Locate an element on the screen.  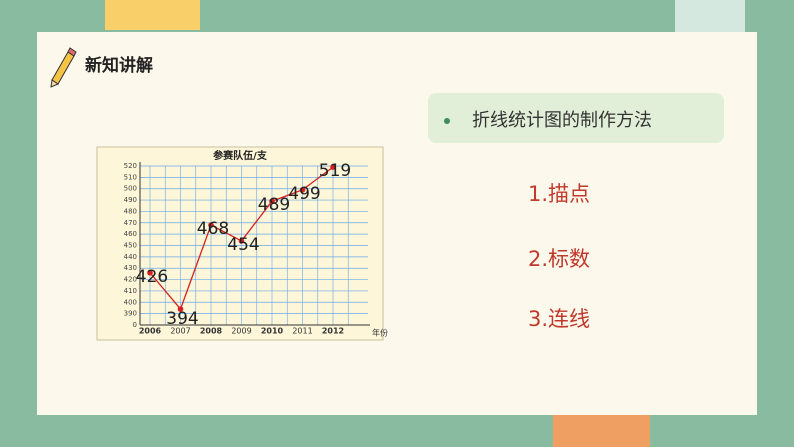
y-tick-label: 410 is located at coordinates (130, 291).